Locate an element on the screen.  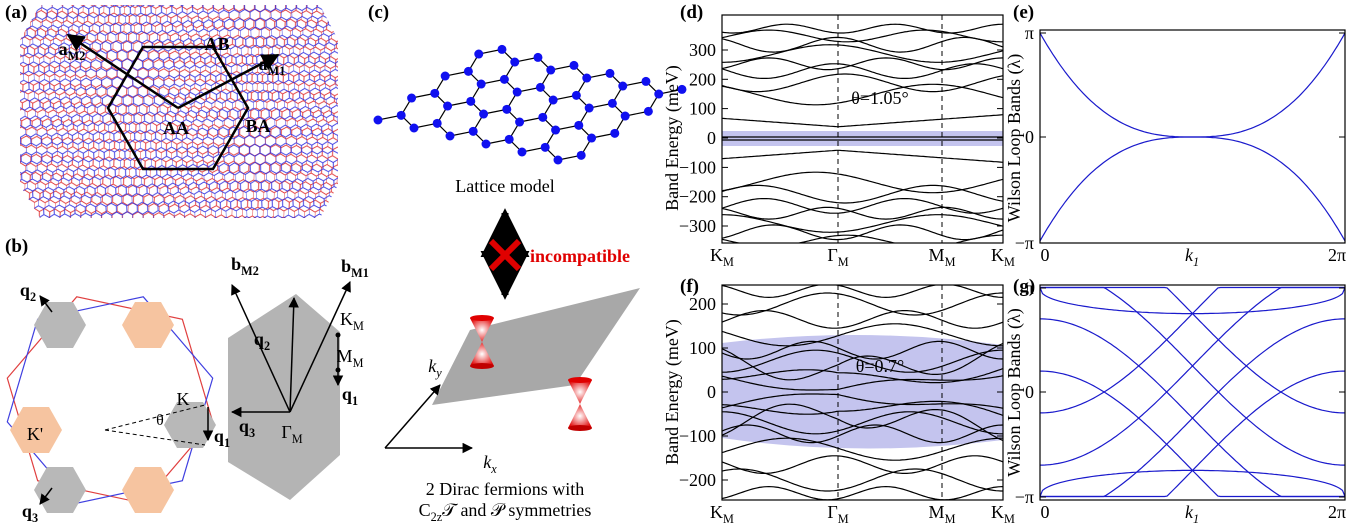
label-sub: 2 is located at coordinates (267, 346).